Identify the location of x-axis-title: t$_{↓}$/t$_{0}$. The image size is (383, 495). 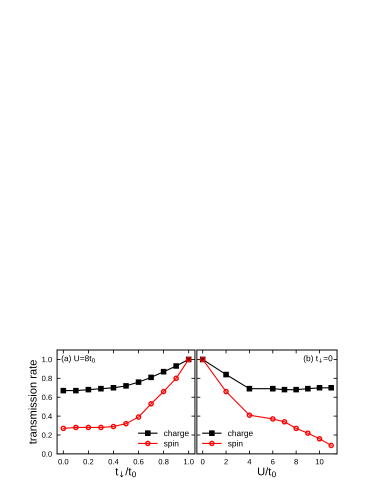
(125, 472).